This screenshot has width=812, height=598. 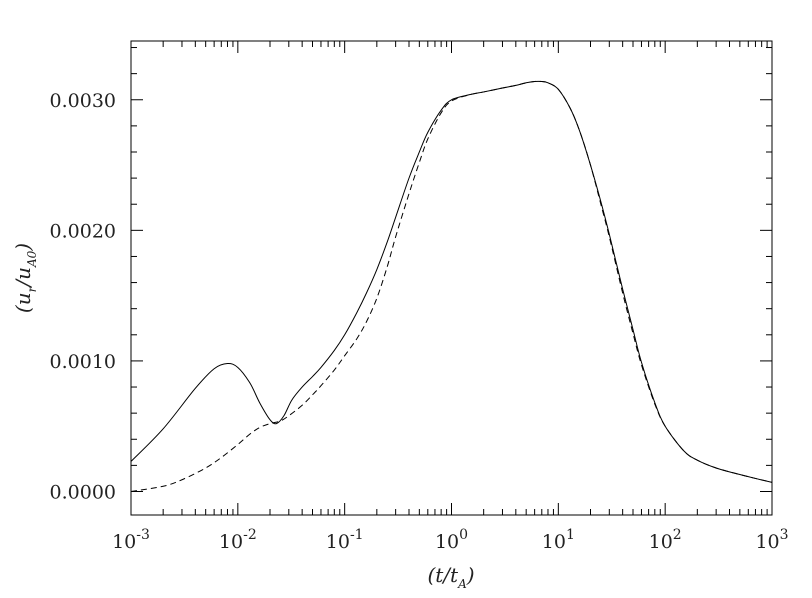 I want to click on y-axis-label-close: ), so click(x=23, y=247).